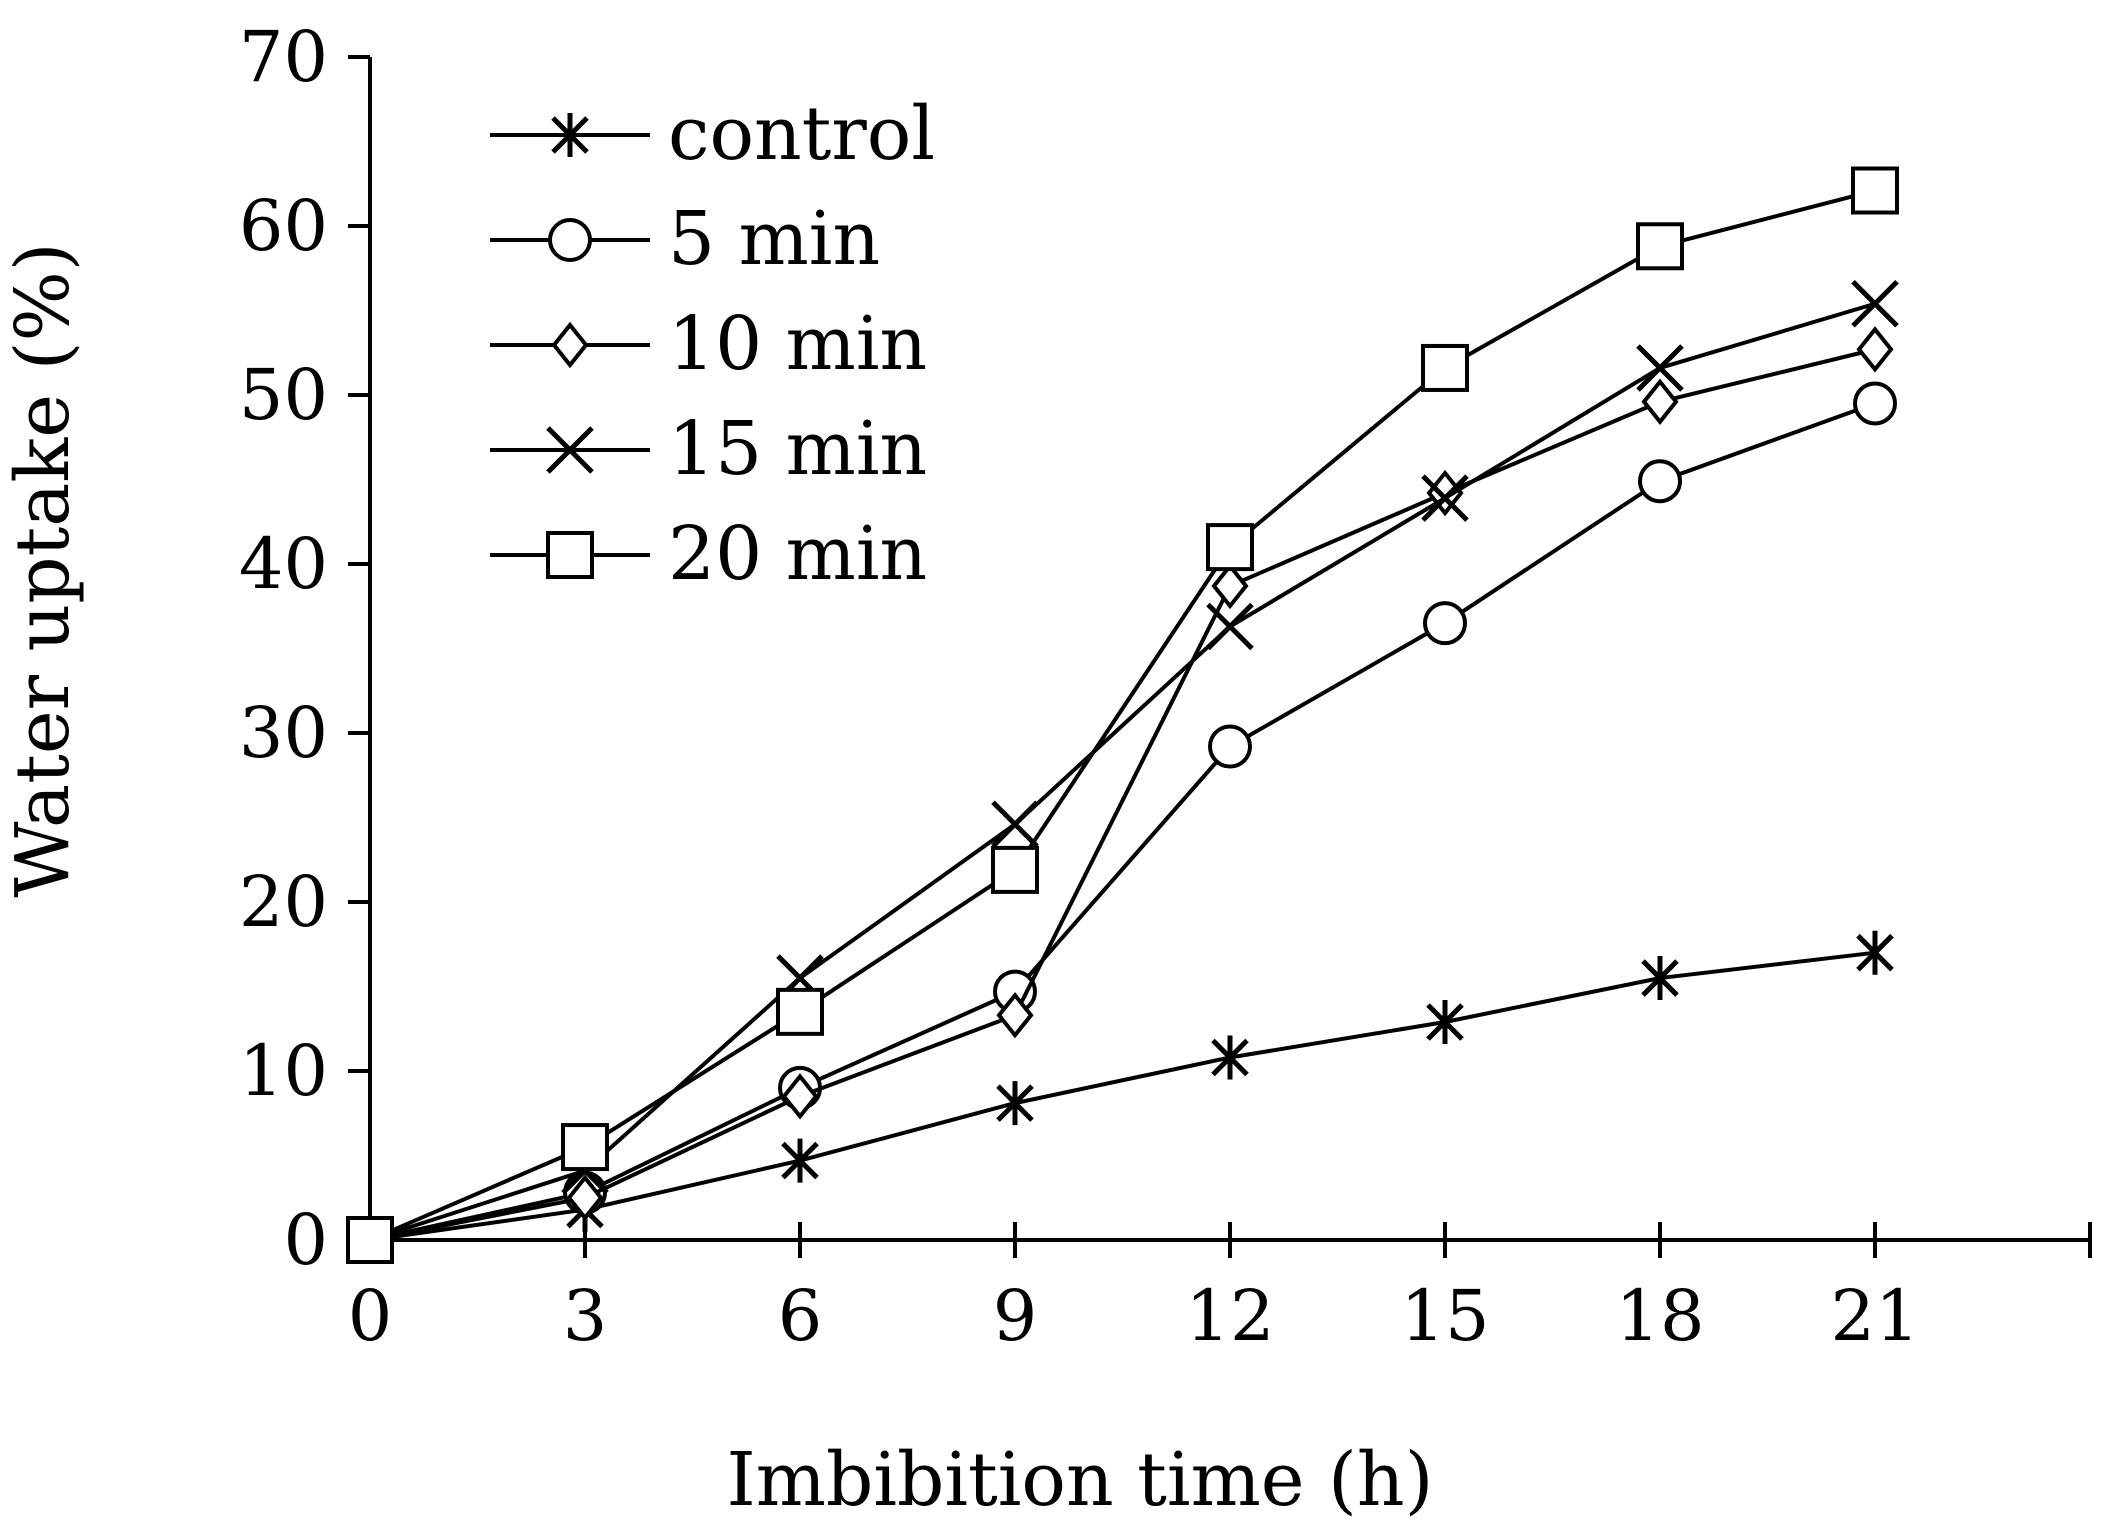 The image size is (2105, 1535). What do you see at coordinates (774, 239) in the screenshot?
I see `legend-label: 5 min` at bounding box center [774, 239].